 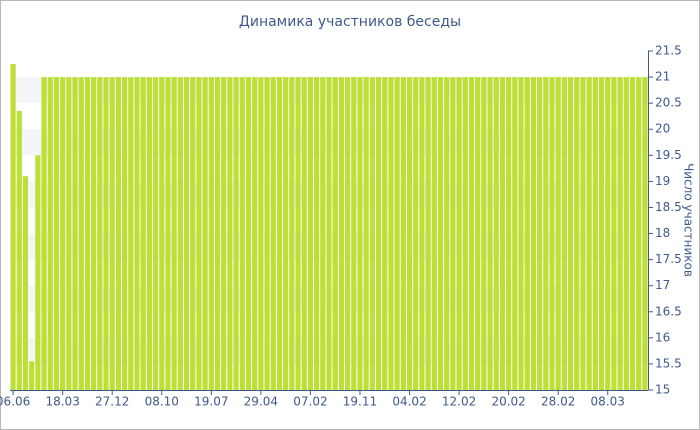 I want to click on y-tick-label: 18, so click(x=662, y=233).